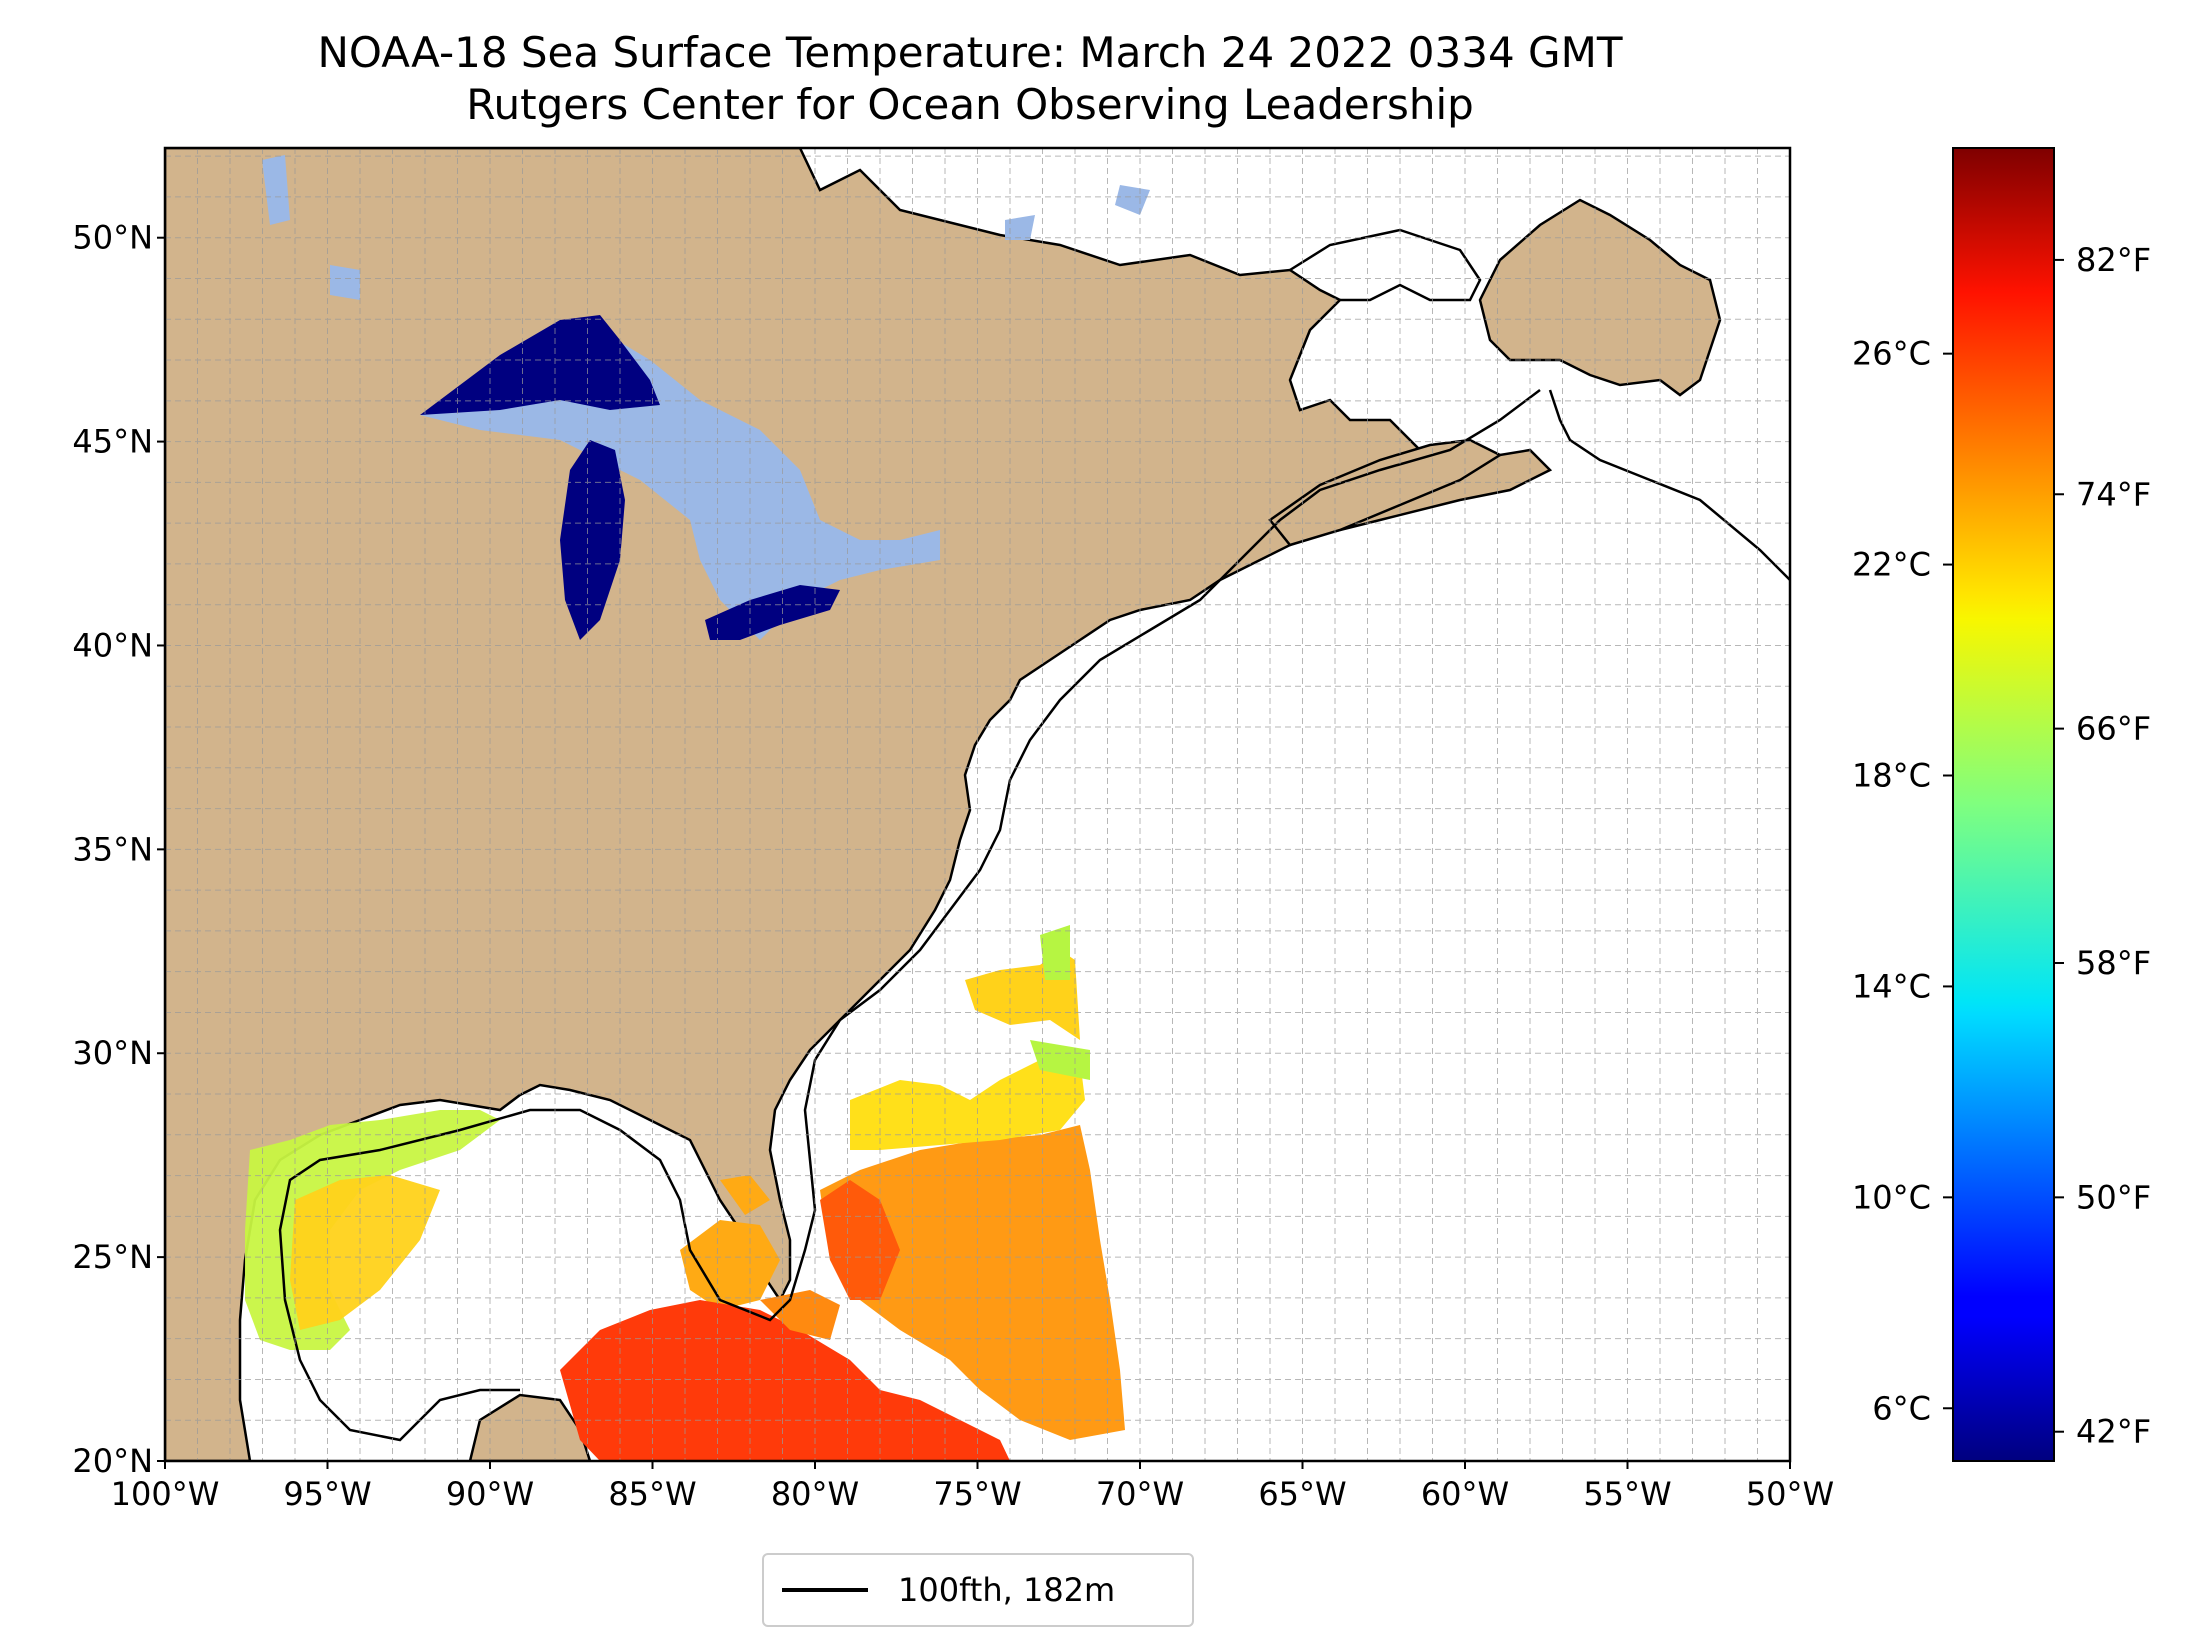  Describe the element at coordinates (652, 1494) in the screenshot. I see `lon-tick-label: 85°W` at that location.